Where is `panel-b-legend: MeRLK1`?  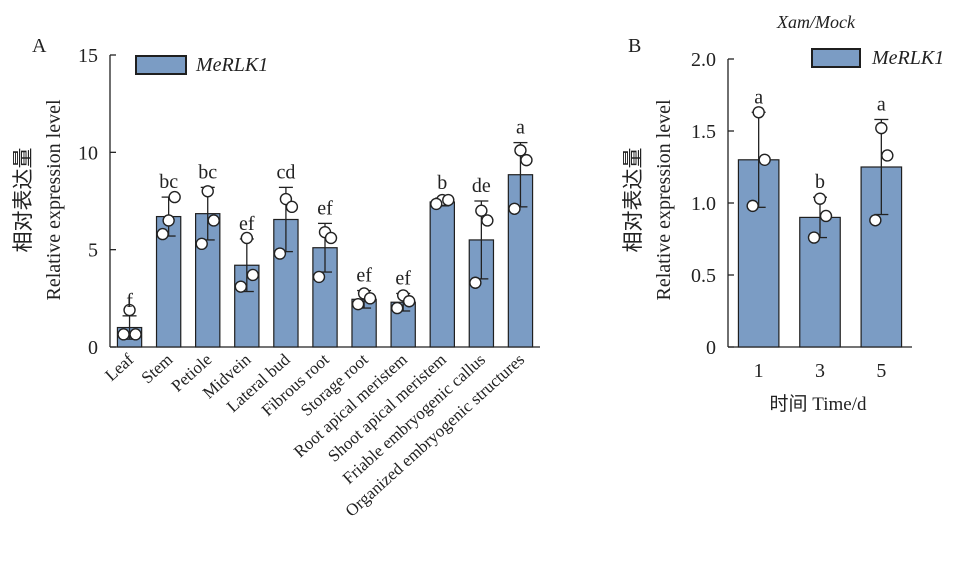
panel-b-legend: MeRLK1 is located at coordinates (877, 58).